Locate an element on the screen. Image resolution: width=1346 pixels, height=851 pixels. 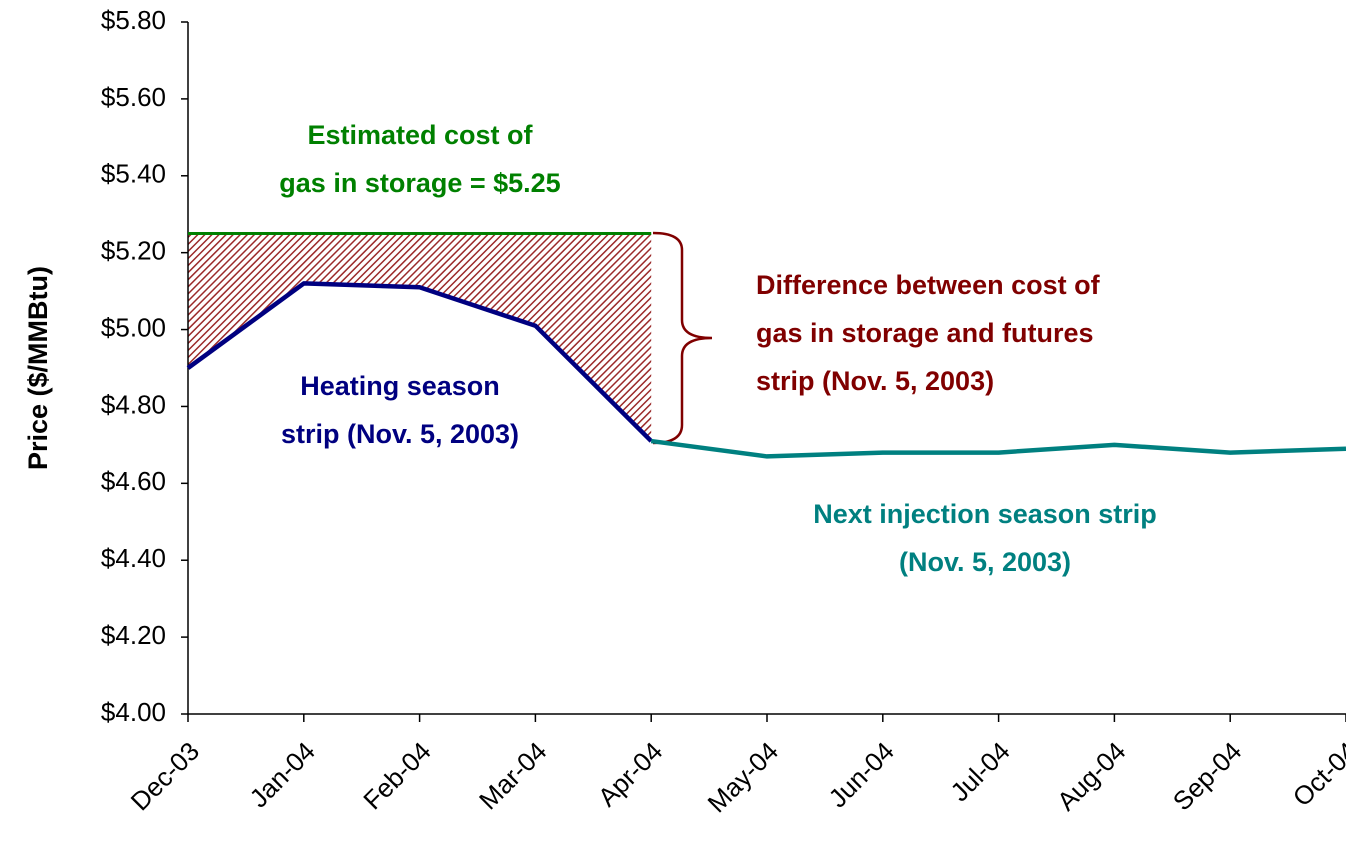
annotation: gas in storage = $5.25 is located at coordinates (419, 183).